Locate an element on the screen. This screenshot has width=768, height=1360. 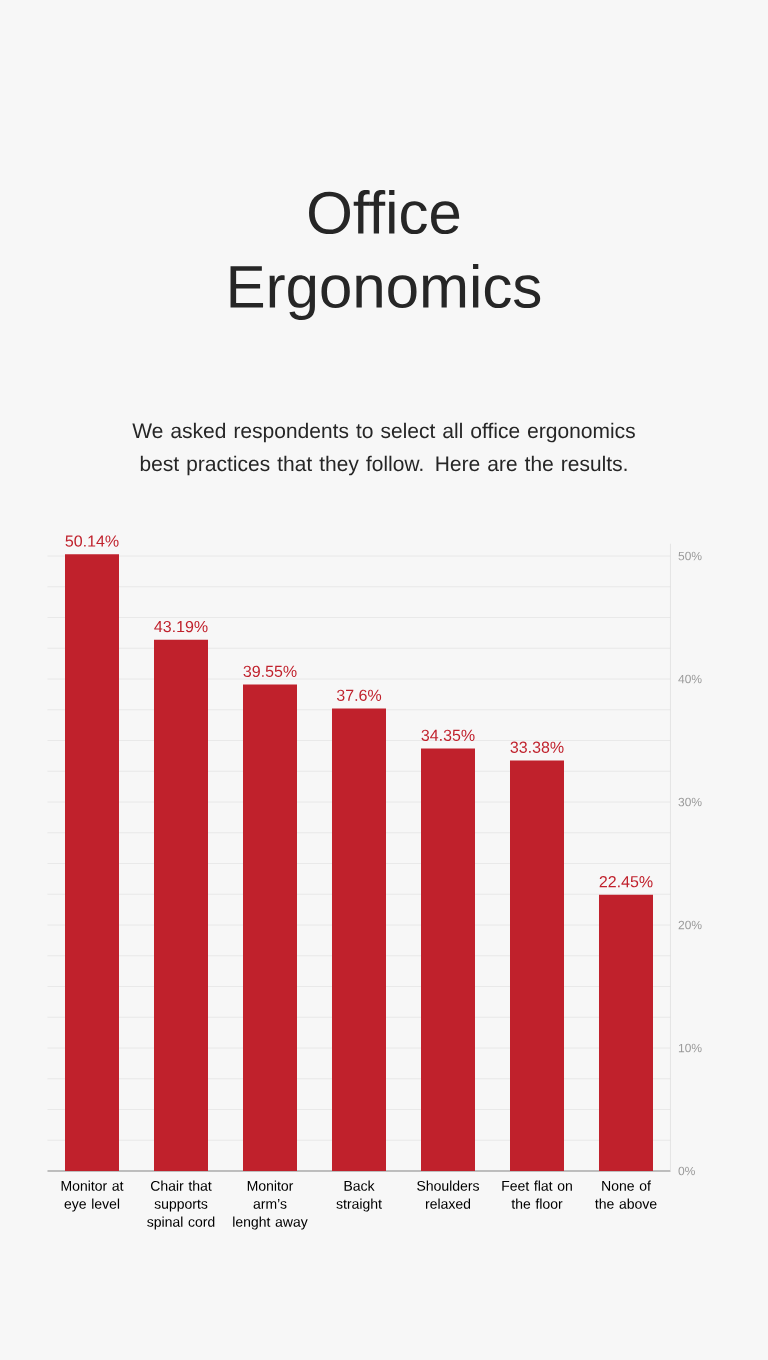
y-tick-label: 20% is located at coordinates (690, 925).